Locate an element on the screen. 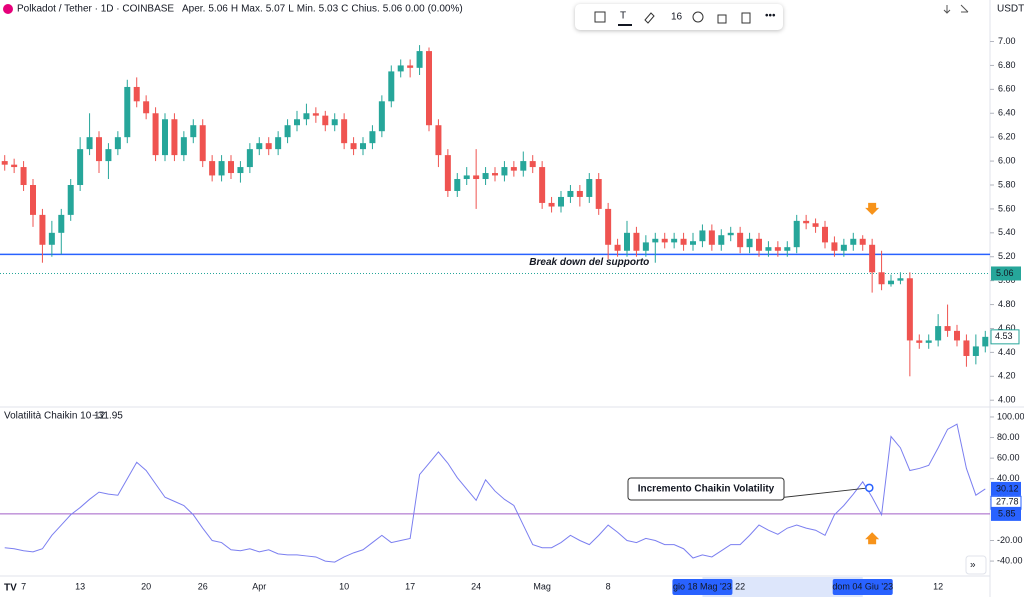 The image size is (1024, 597). scroll-button is located at coordinates (976, 565).